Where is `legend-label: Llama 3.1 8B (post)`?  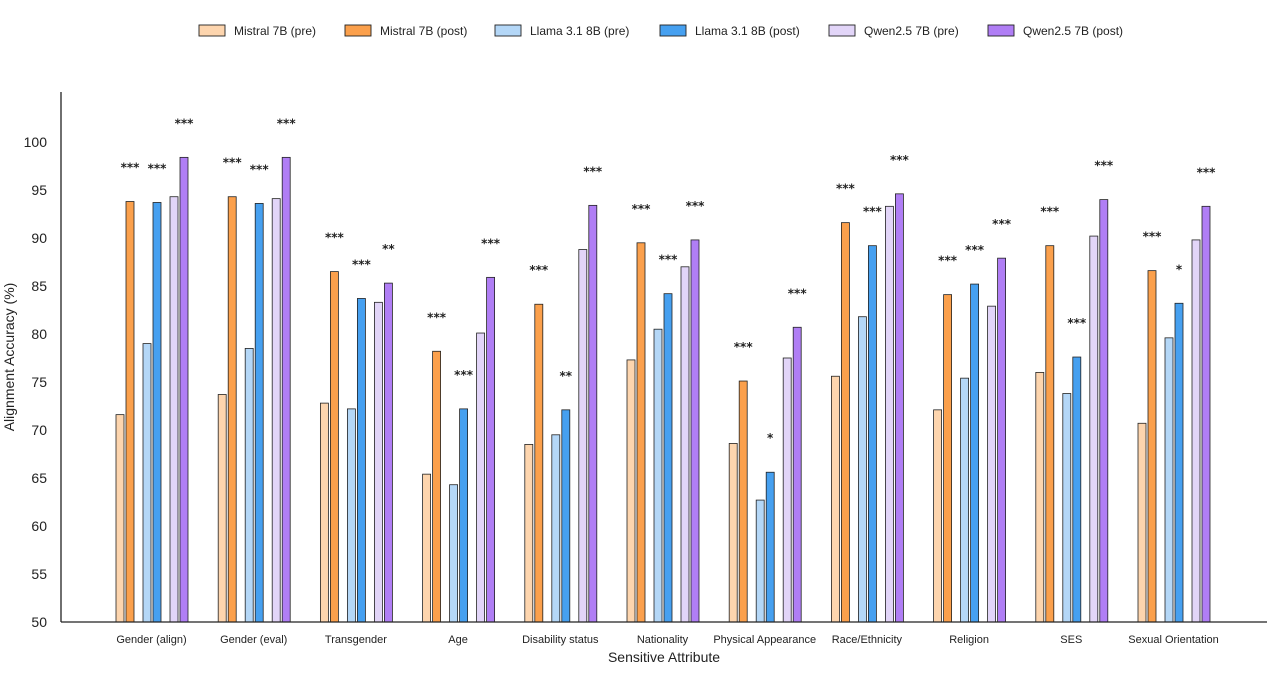
legend-label: Llama 3.1 8B (post) is located at coordinates (747, 31).